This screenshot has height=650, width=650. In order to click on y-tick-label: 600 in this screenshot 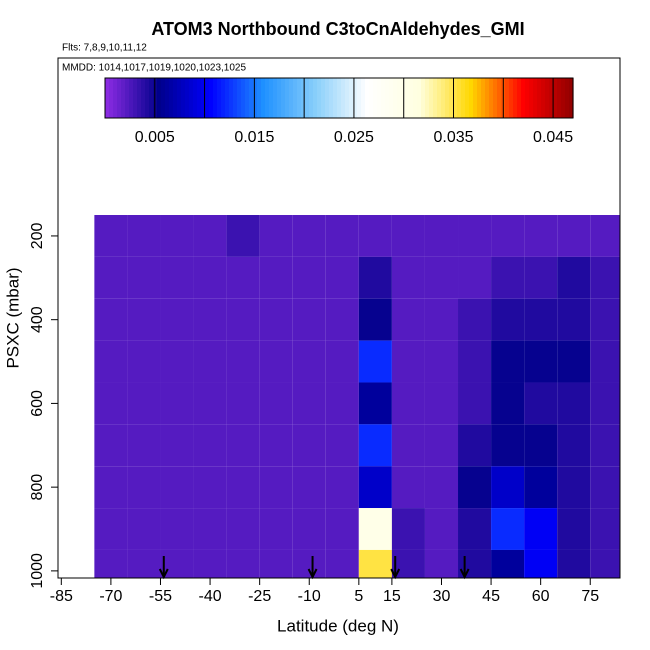, I will do `click(37, 403)`.